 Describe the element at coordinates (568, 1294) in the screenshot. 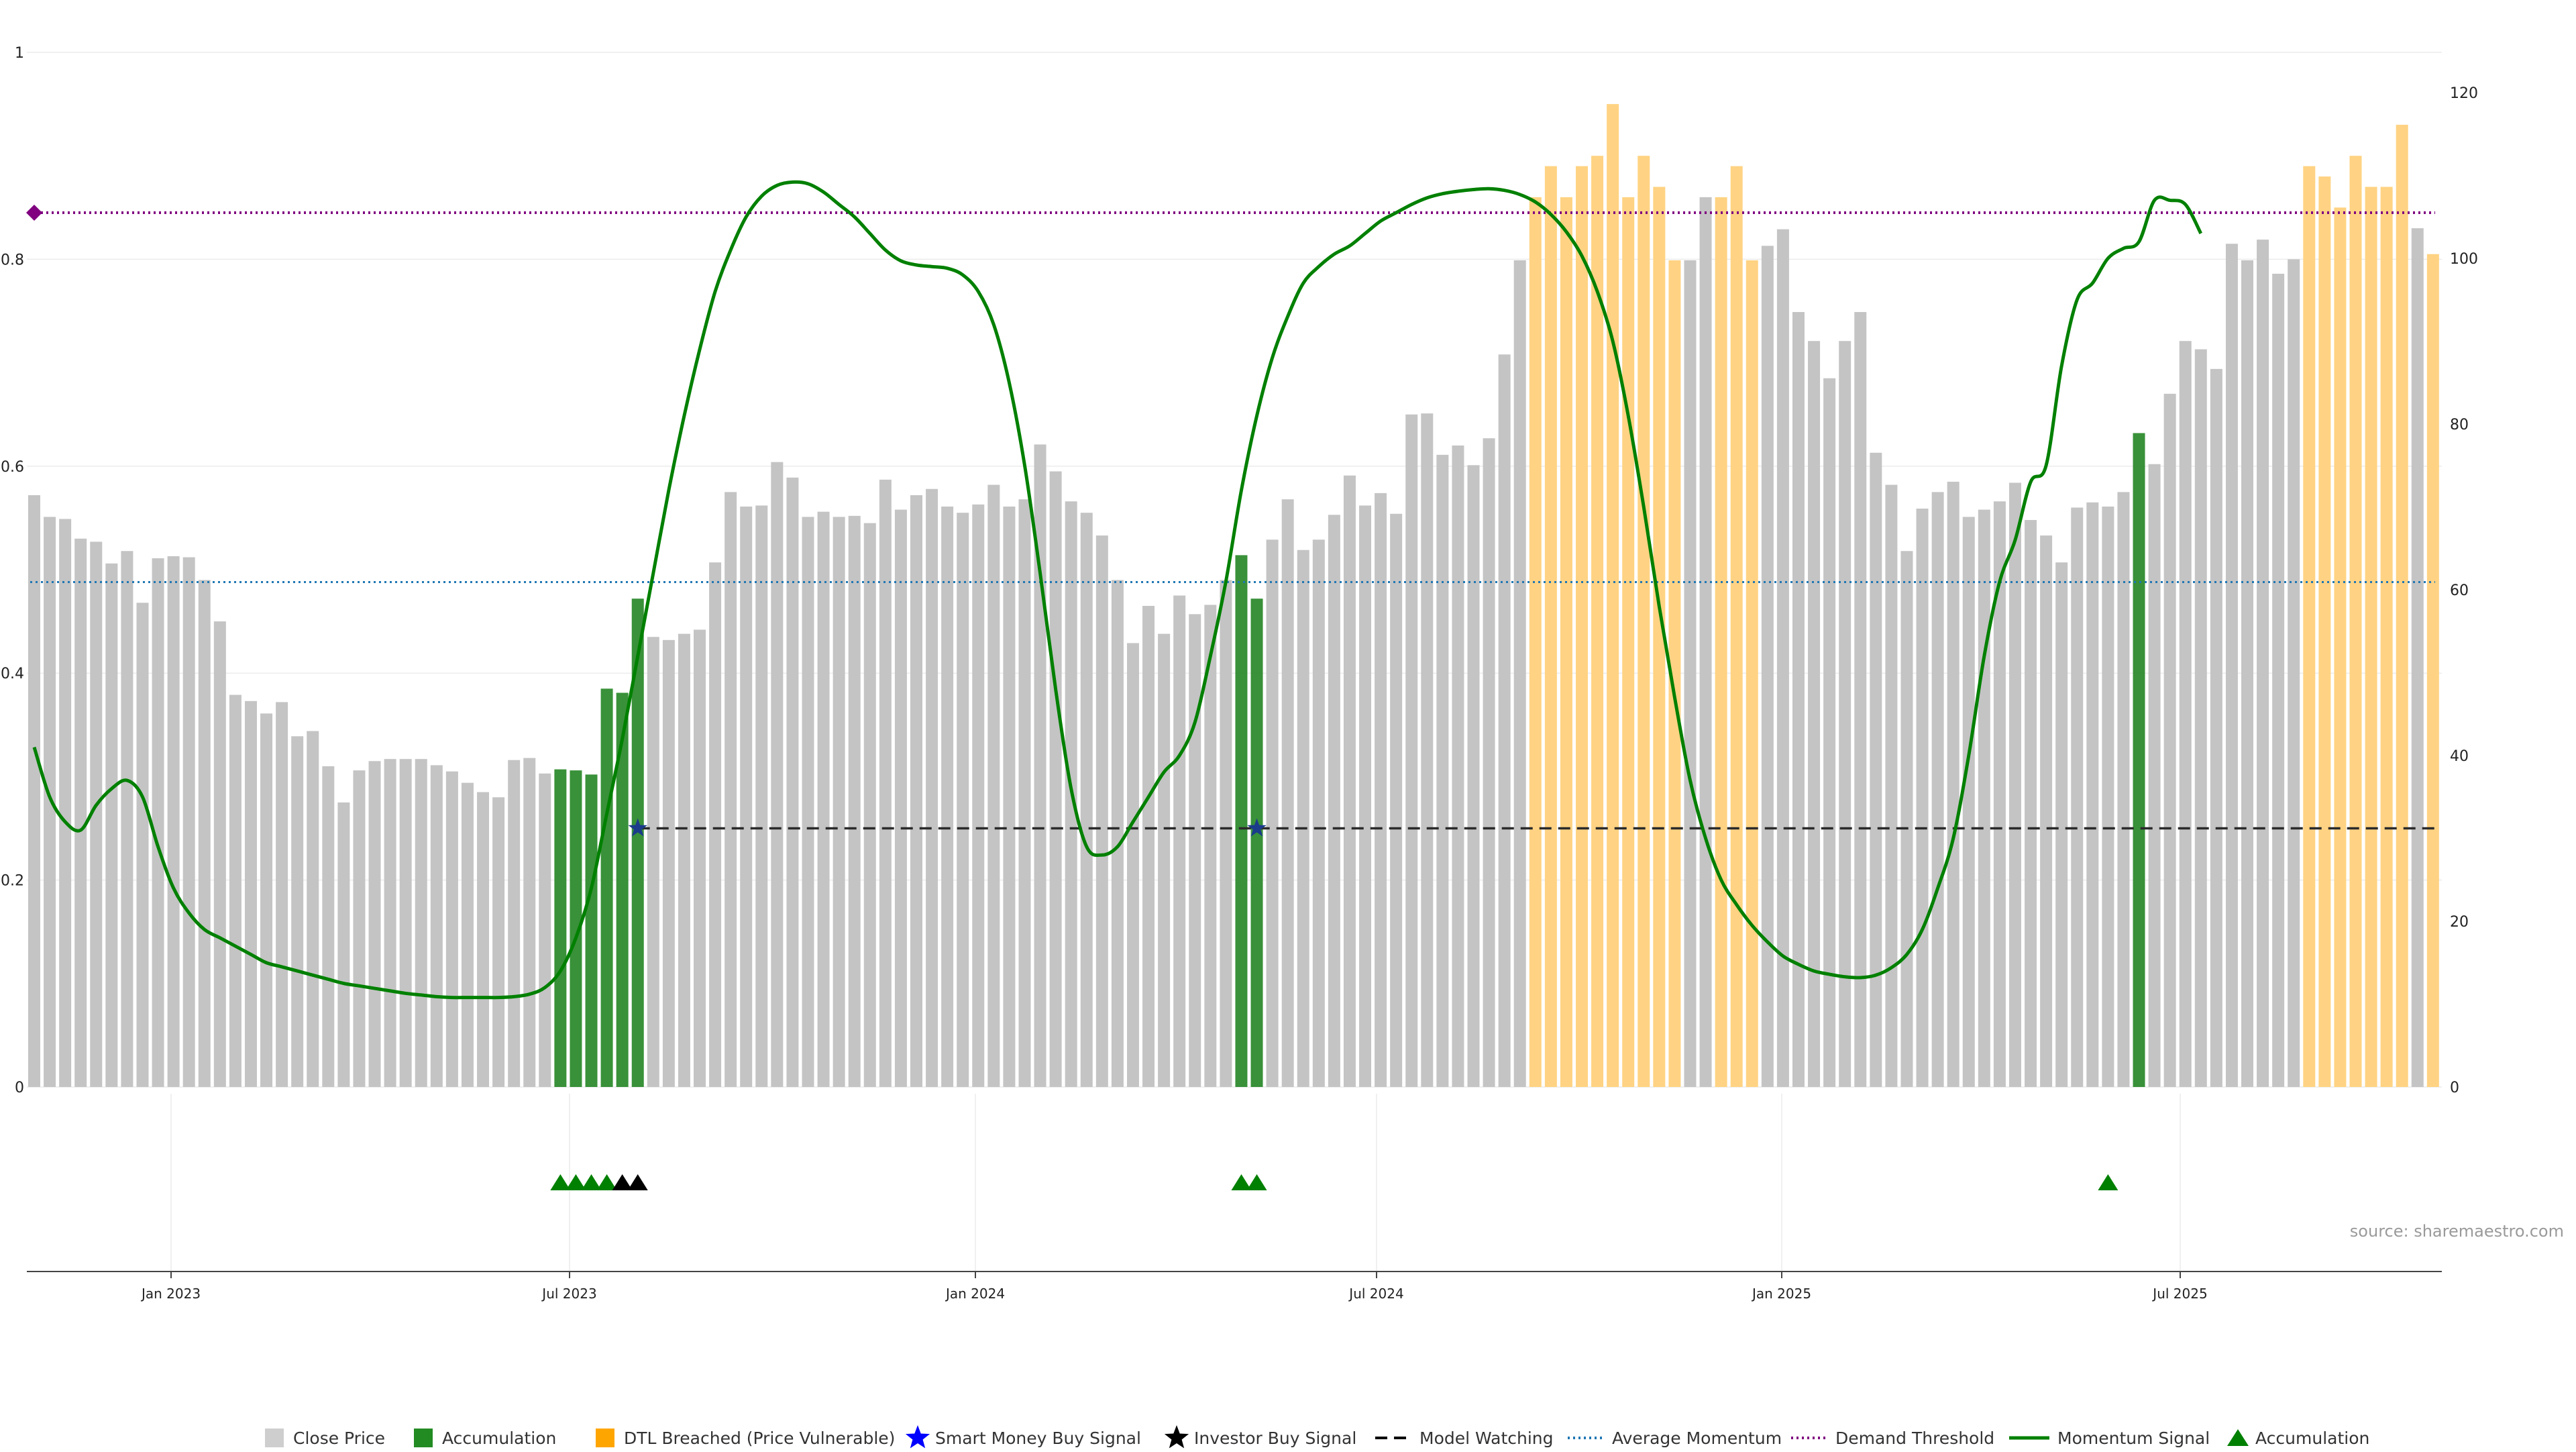

I see `x-tick-label: Jul 2023` at that location.